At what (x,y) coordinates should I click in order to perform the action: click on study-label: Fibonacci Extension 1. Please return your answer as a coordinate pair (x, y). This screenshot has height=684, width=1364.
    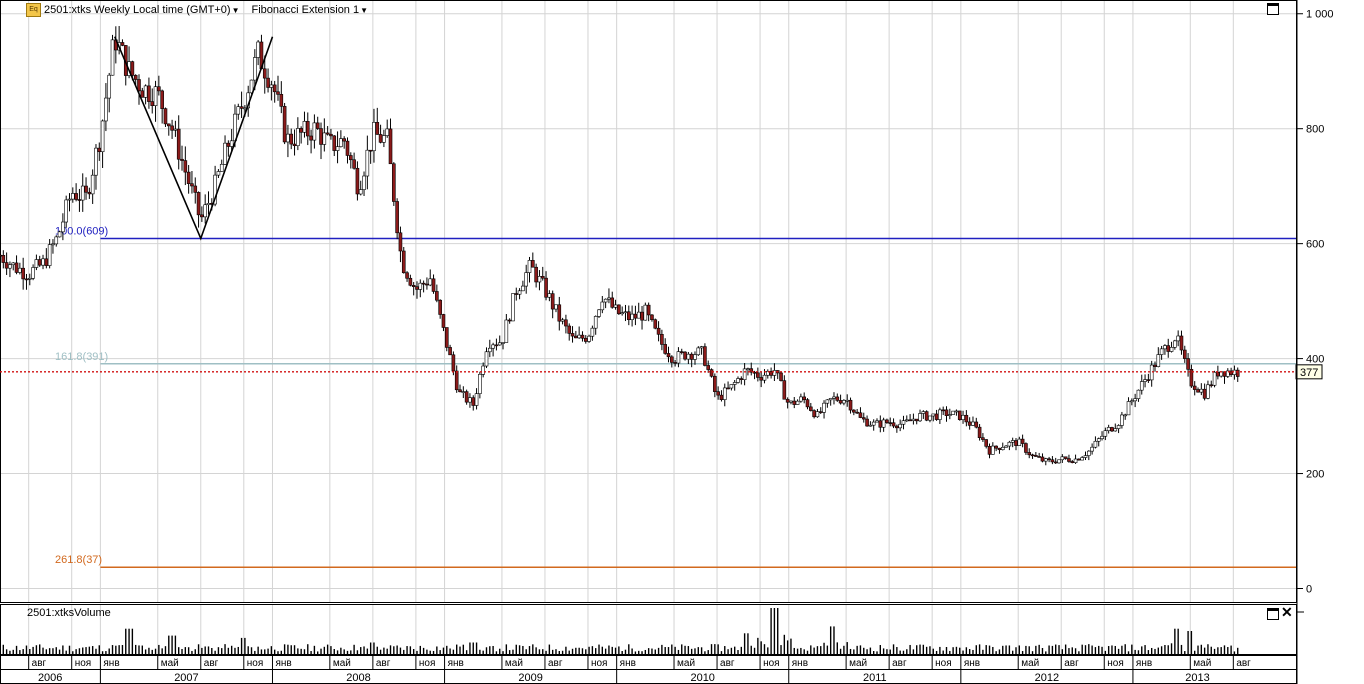
    Looking at the image, I should click on (305, 10).